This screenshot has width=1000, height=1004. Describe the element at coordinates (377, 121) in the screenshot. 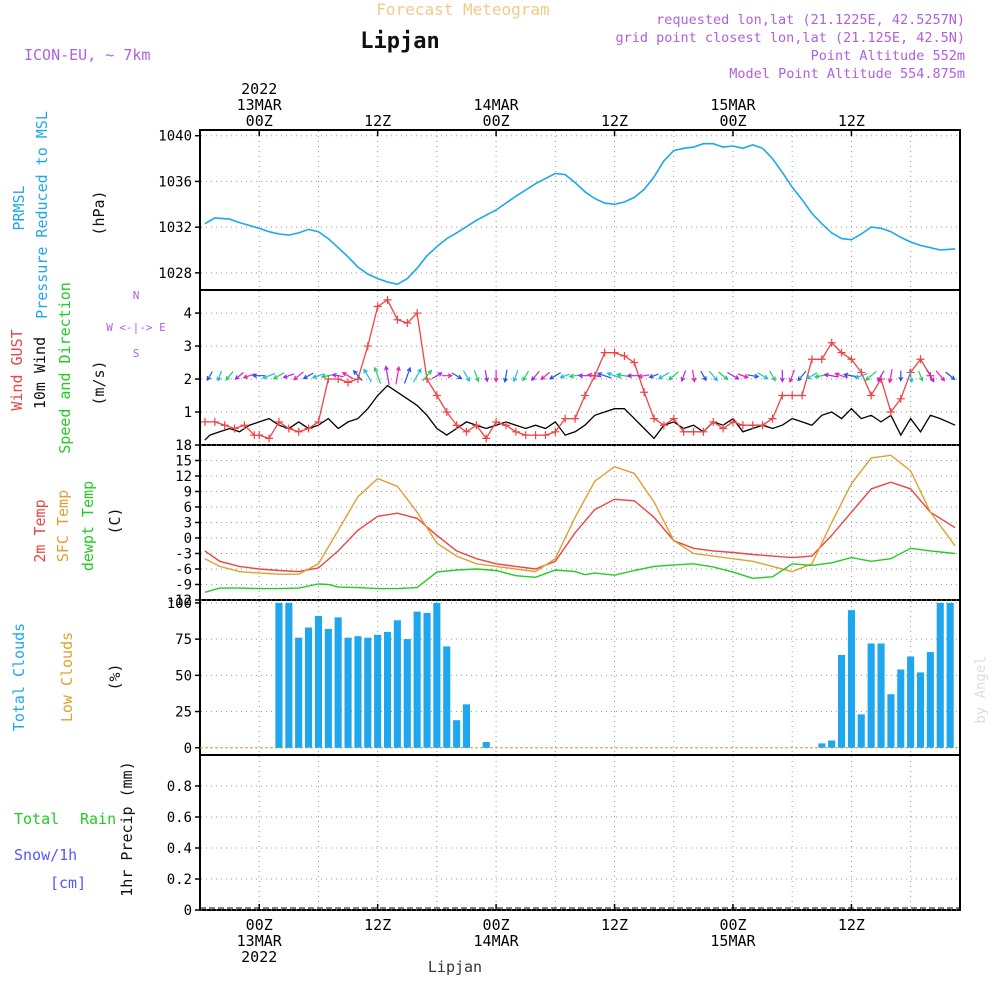

I see `time-label-top: 12Z` at that location.